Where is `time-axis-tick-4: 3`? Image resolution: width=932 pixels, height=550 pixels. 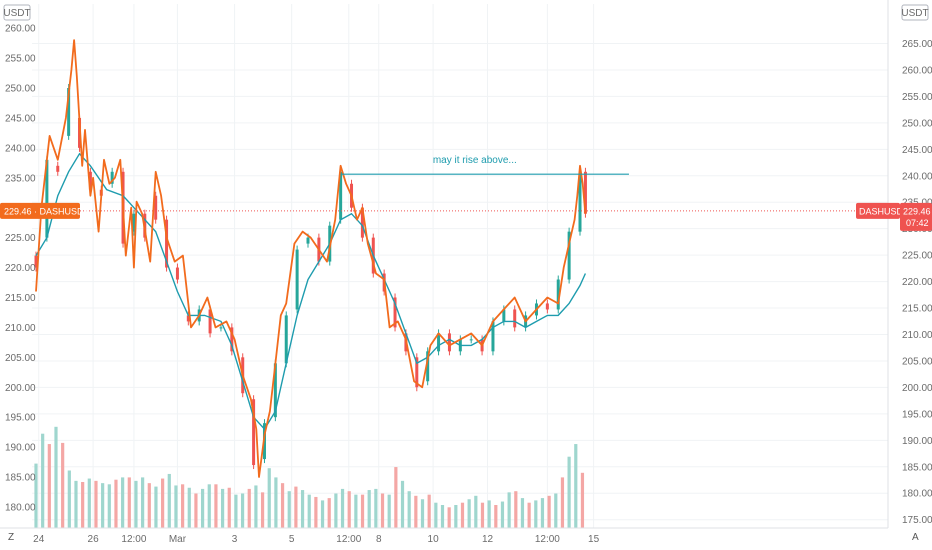
time-axis-tick-4: 3 is located at coordinates (235, 539).